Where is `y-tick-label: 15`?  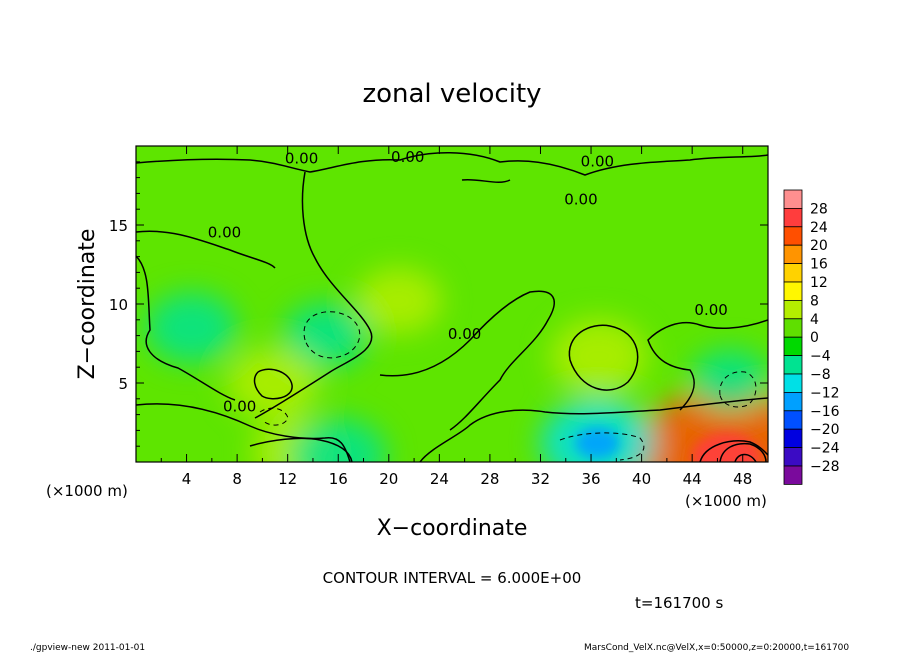 y-tick-label: 15 is located at coordinates (118, 226).